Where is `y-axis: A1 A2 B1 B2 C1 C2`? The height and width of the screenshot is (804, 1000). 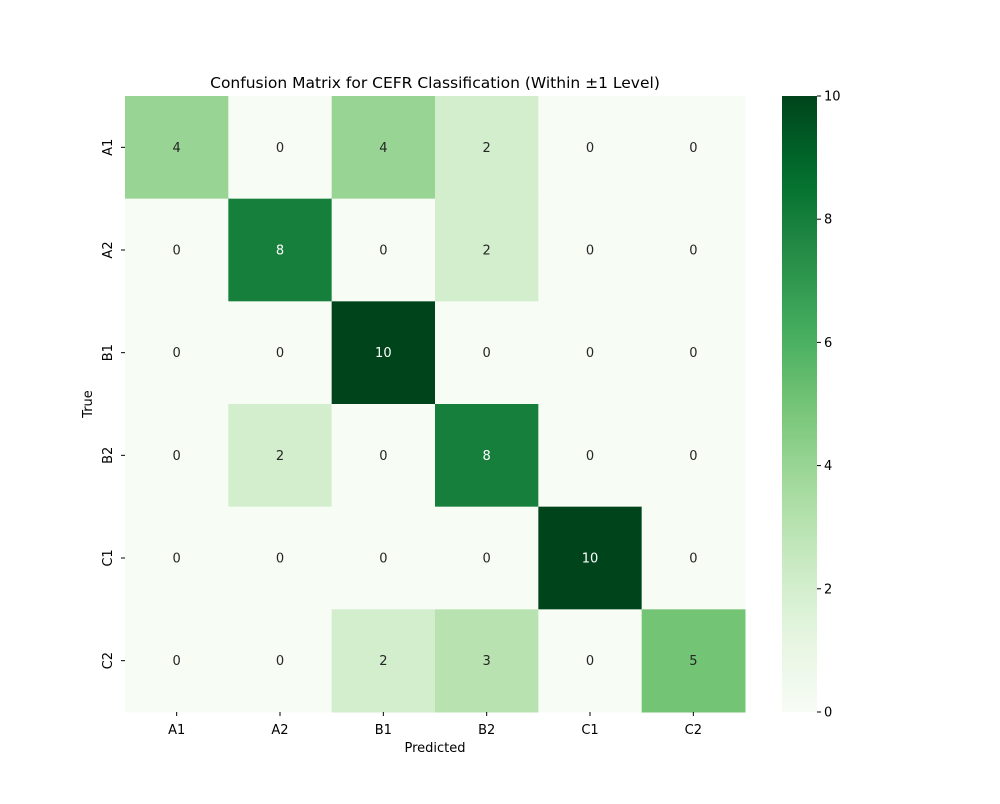 y-axis: A1 A2 B1 B2 C1 C2 is located at coordinates (113, 404).